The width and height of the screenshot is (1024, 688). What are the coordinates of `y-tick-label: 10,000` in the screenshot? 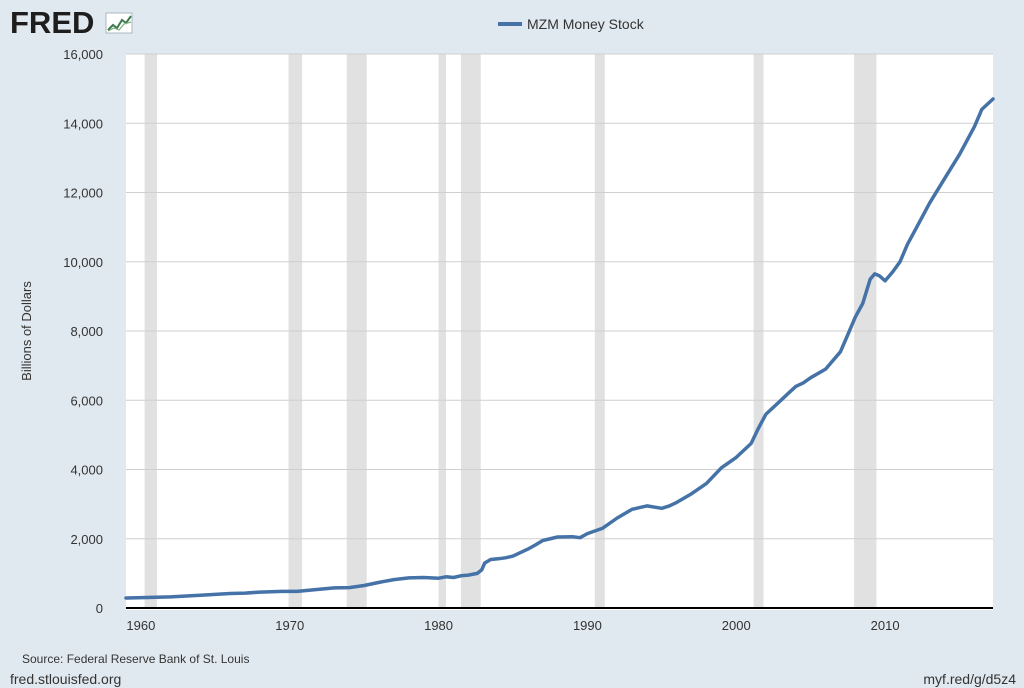 It's located at (83, 262).